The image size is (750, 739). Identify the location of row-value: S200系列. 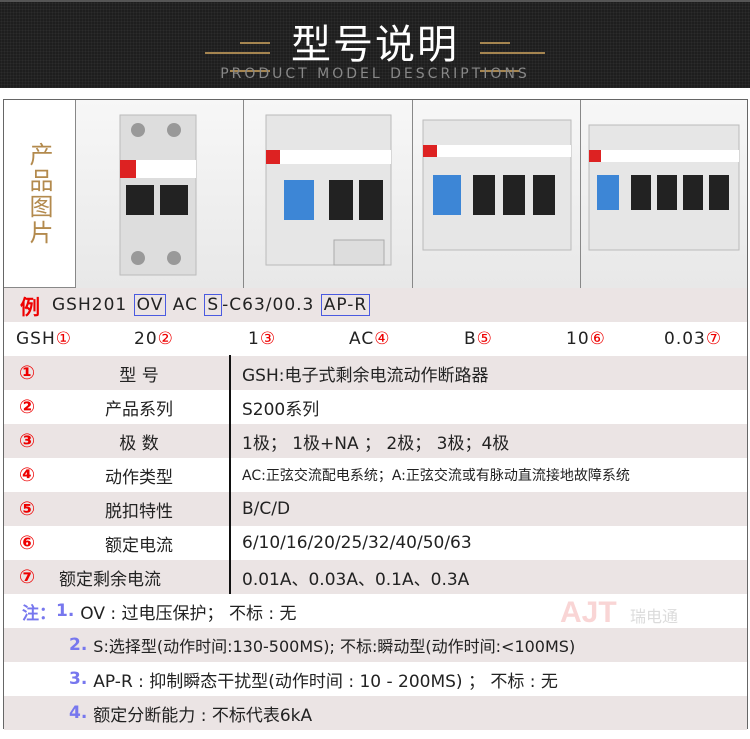
(281, 409).